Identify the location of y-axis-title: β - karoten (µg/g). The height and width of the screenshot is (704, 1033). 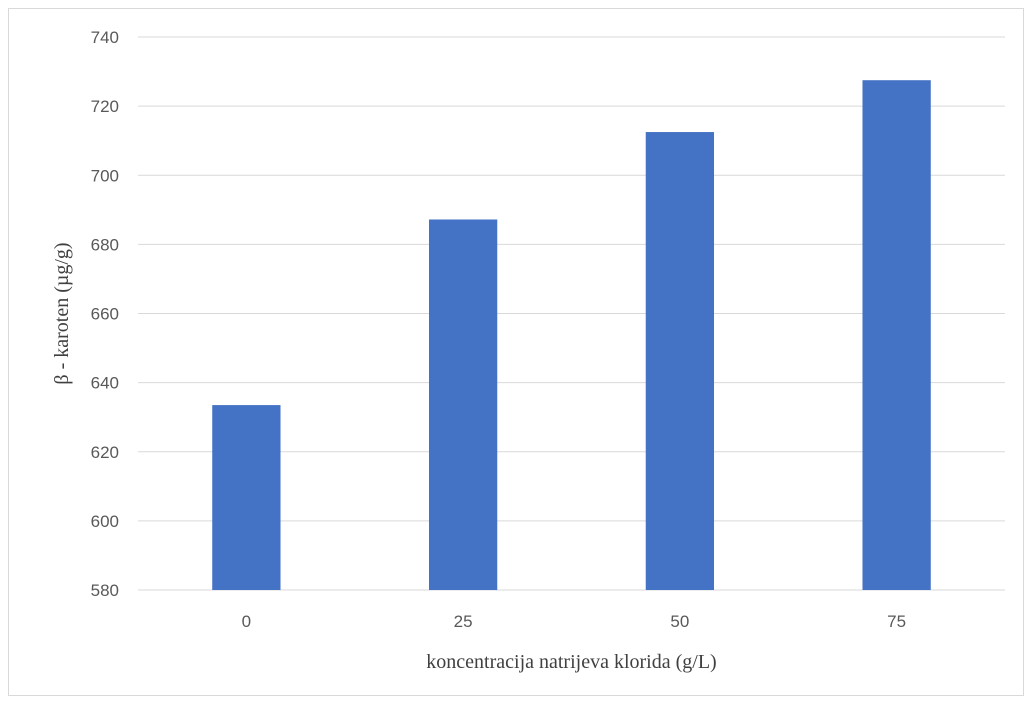
(62, 313).